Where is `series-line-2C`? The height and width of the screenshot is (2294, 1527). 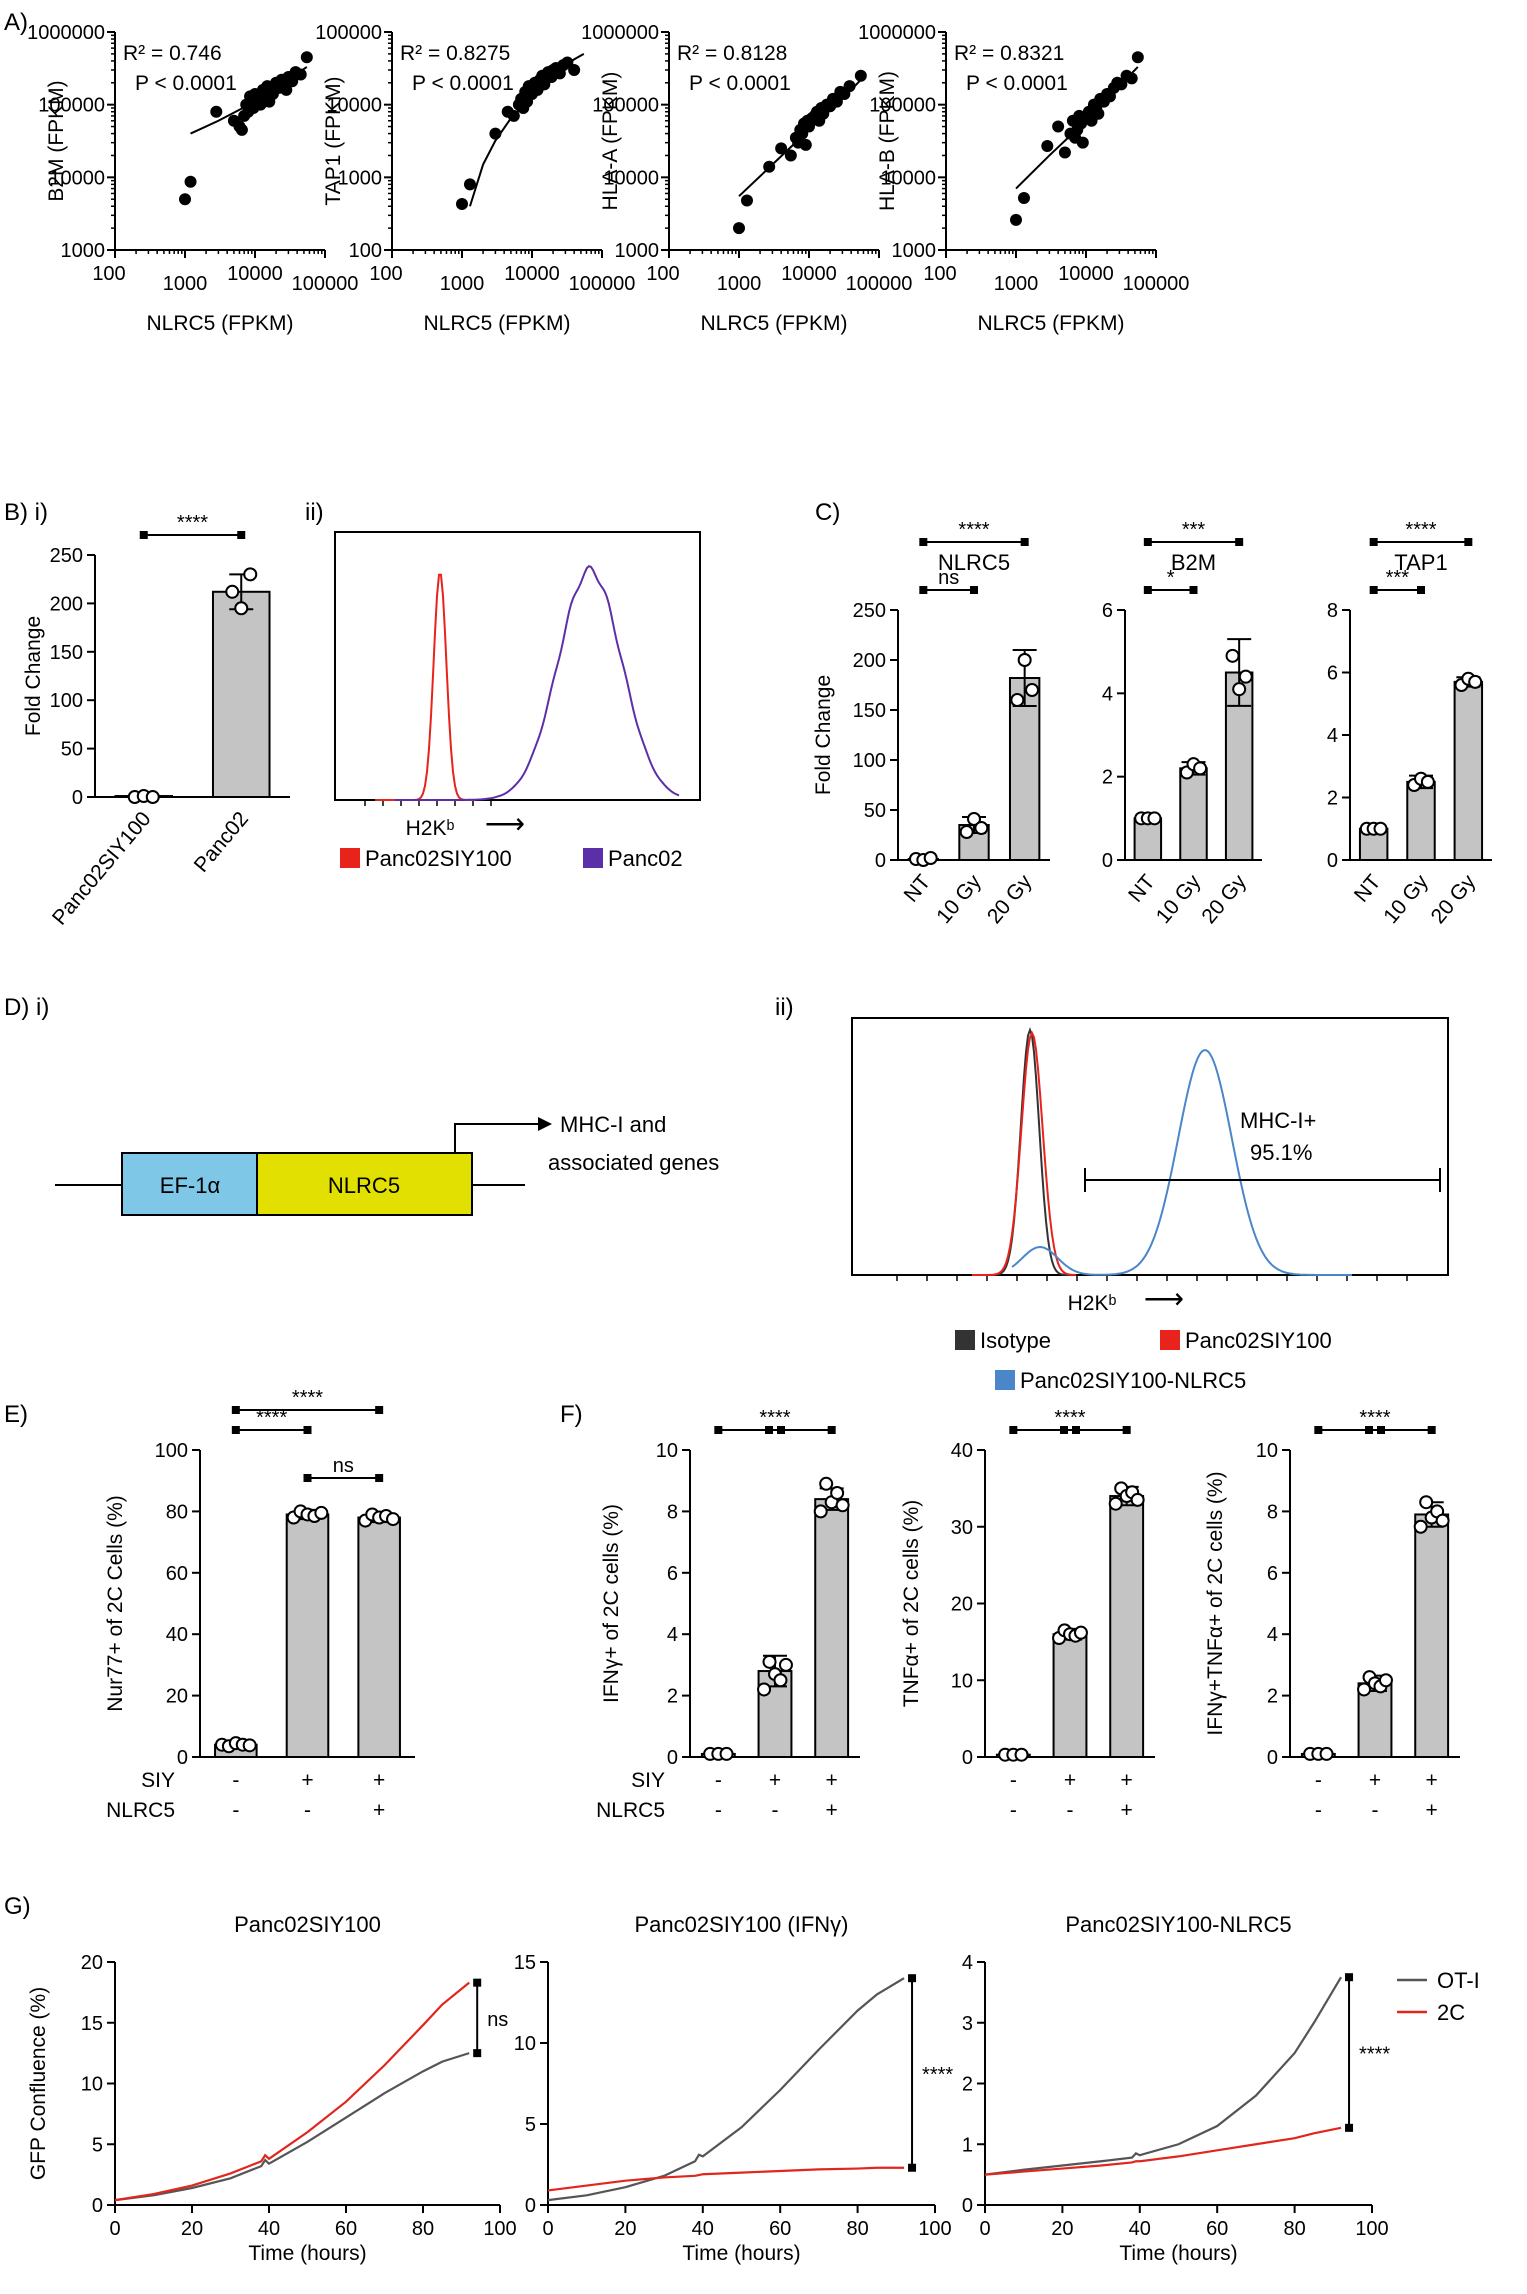
series-line-2C is located at coordinates (726, 2179).